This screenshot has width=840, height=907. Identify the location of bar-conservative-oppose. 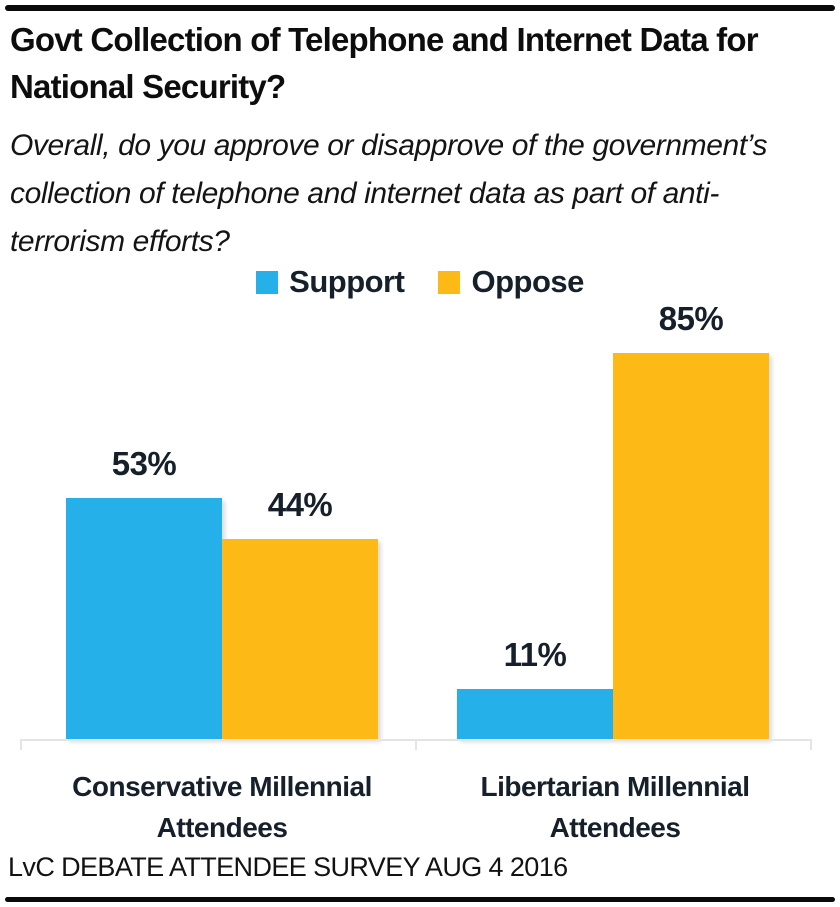
(300, 639).